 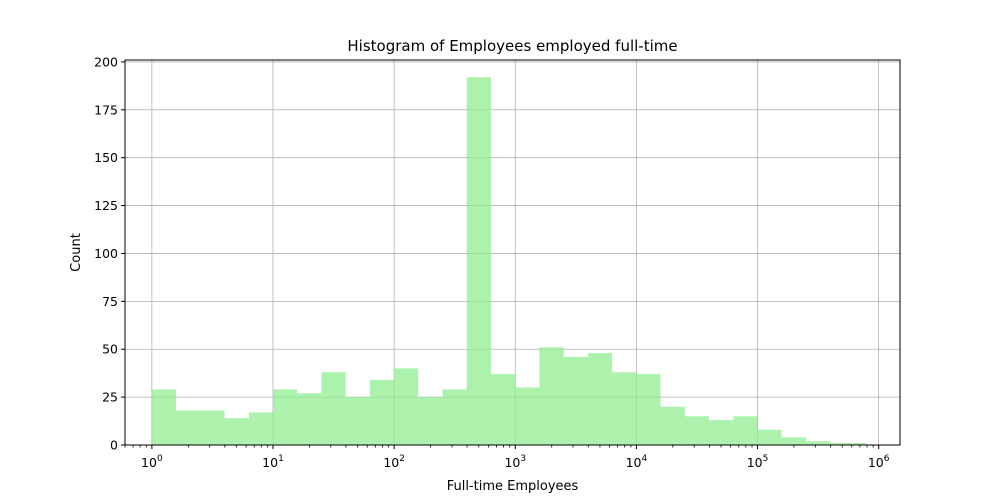 I want to click on y-tick-label: 25, so click(x=110, y=397).